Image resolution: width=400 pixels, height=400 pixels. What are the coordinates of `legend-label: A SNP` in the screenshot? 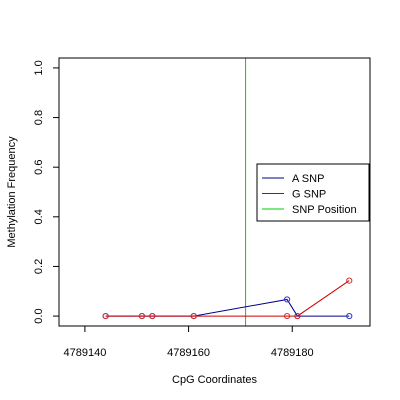 It's located at (308, 179).